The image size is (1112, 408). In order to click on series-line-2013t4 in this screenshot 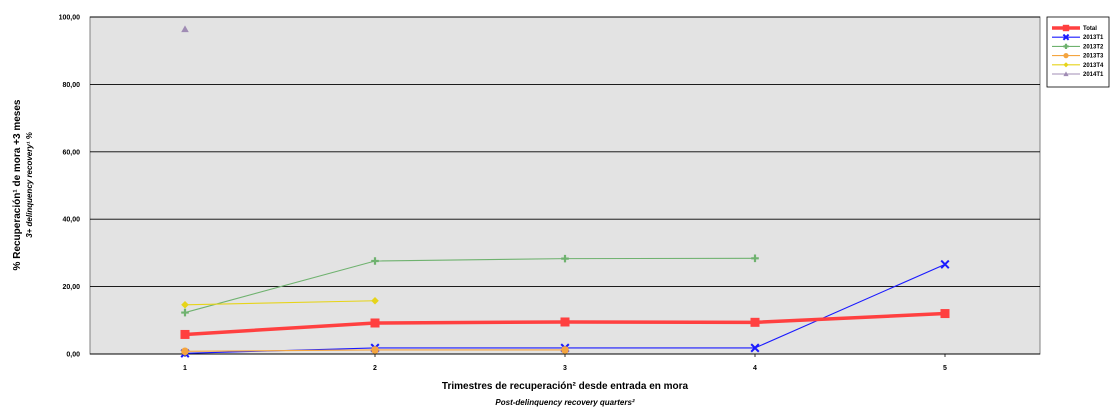, I will do `click(280, 303)`.